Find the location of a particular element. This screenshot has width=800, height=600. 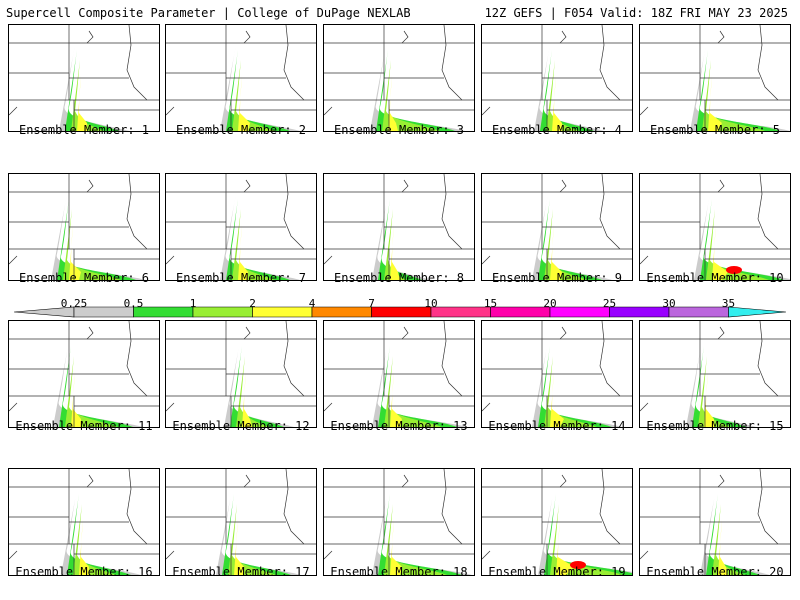

ensemble-member-caption: Ensemble Member: 18 is located at coordinates (399, 572).